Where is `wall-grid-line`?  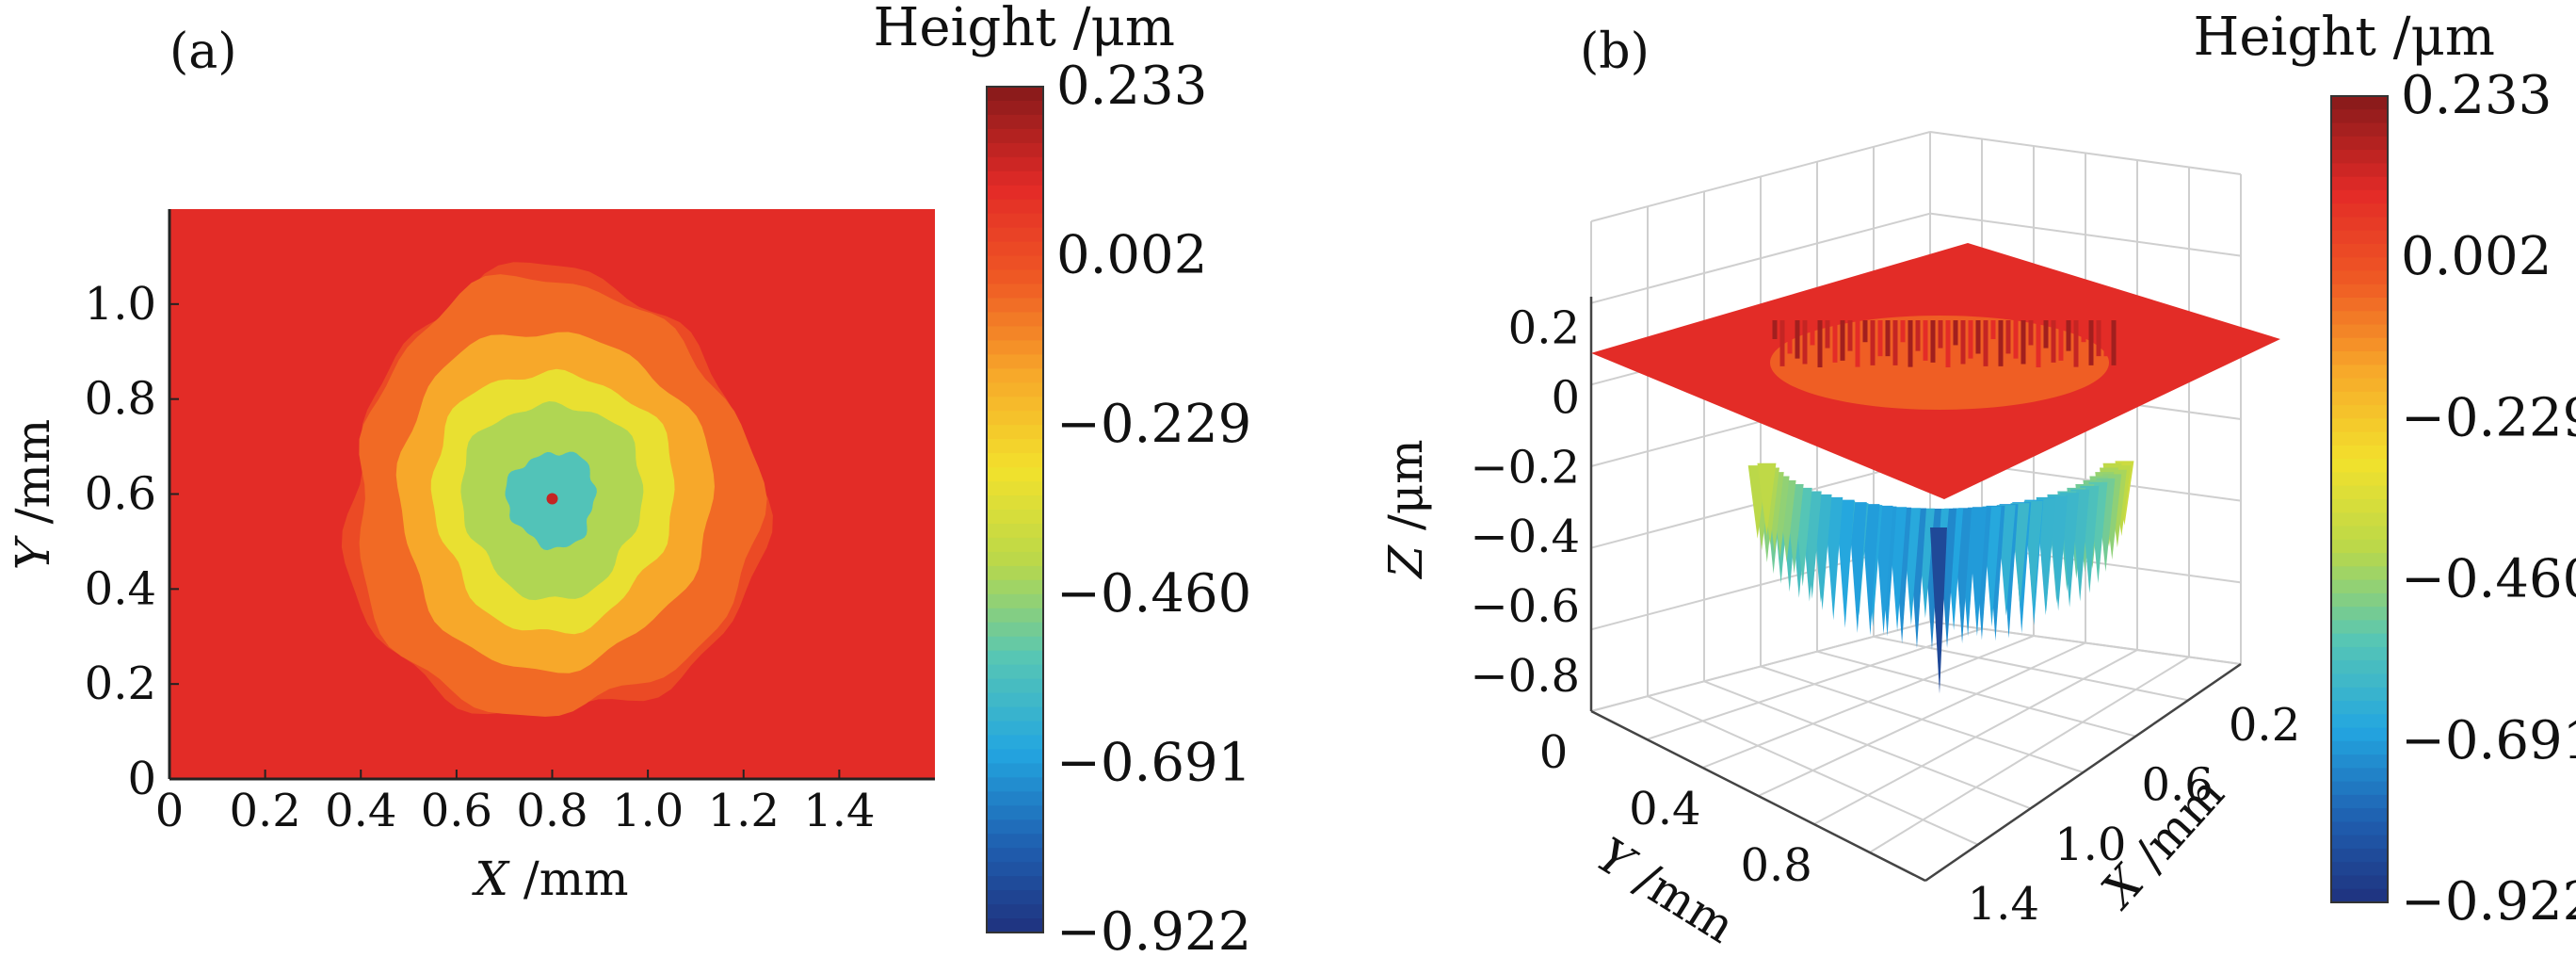
wall-grid-line is located at coordinates (1760, 176).